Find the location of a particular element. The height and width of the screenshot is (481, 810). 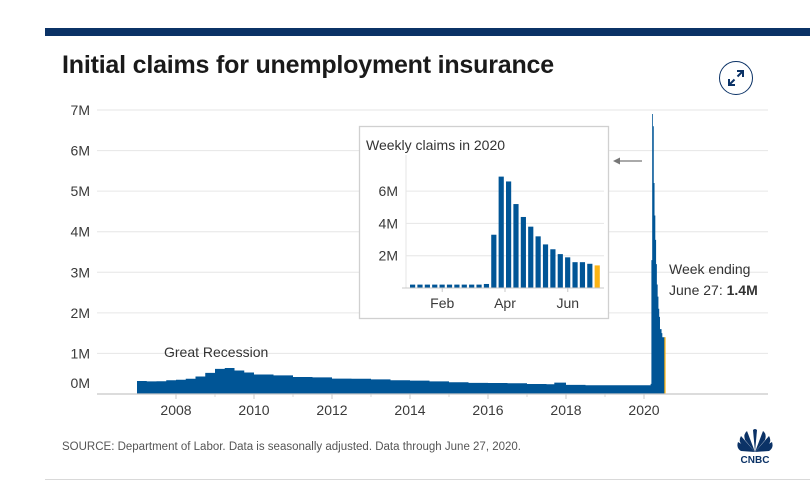

main-y-tick-label: 5M is located at coordinates (80, 191).